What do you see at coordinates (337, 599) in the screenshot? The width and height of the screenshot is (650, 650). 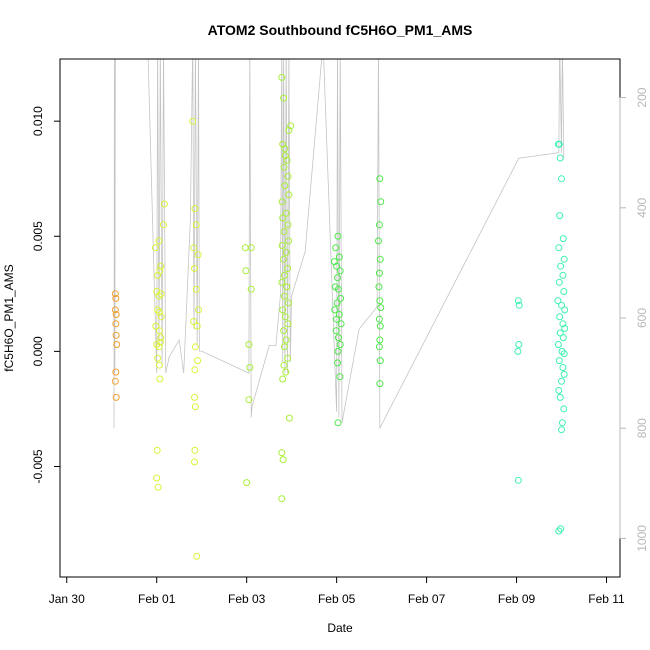 I see `x-tick-label: Feb 05` at bounding box center [337, 599].